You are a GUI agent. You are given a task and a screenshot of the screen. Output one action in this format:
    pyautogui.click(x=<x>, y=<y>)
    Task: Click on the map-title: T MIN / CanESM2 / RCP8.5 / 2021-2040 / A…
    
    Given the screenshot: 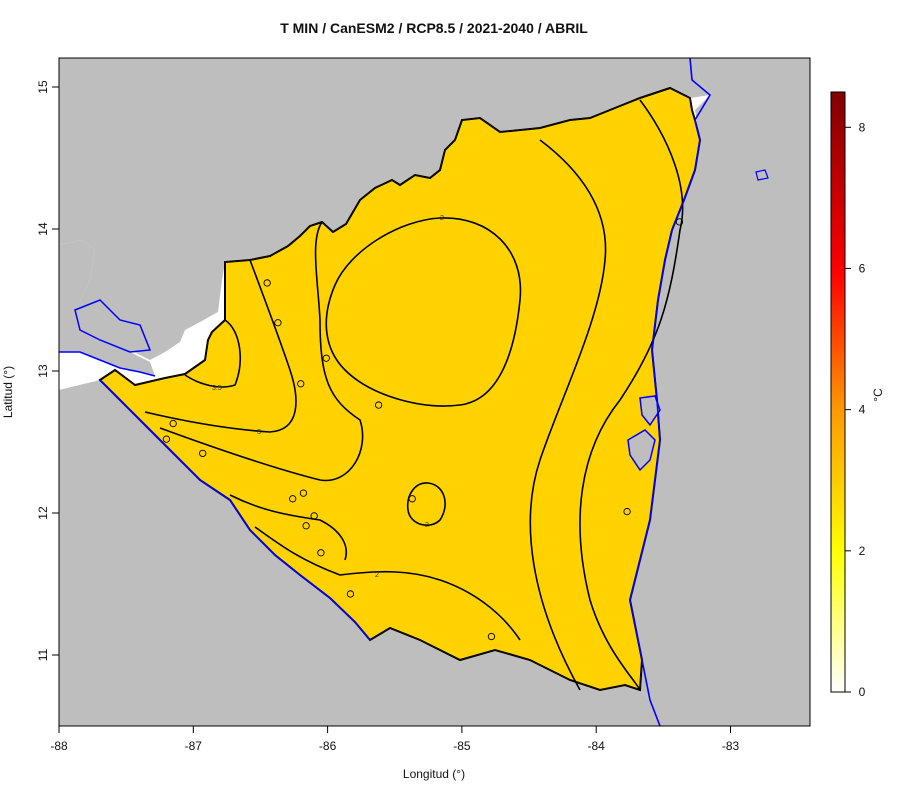 What is the action you would take?
    pyautogui.click(x=434, y=28)
    